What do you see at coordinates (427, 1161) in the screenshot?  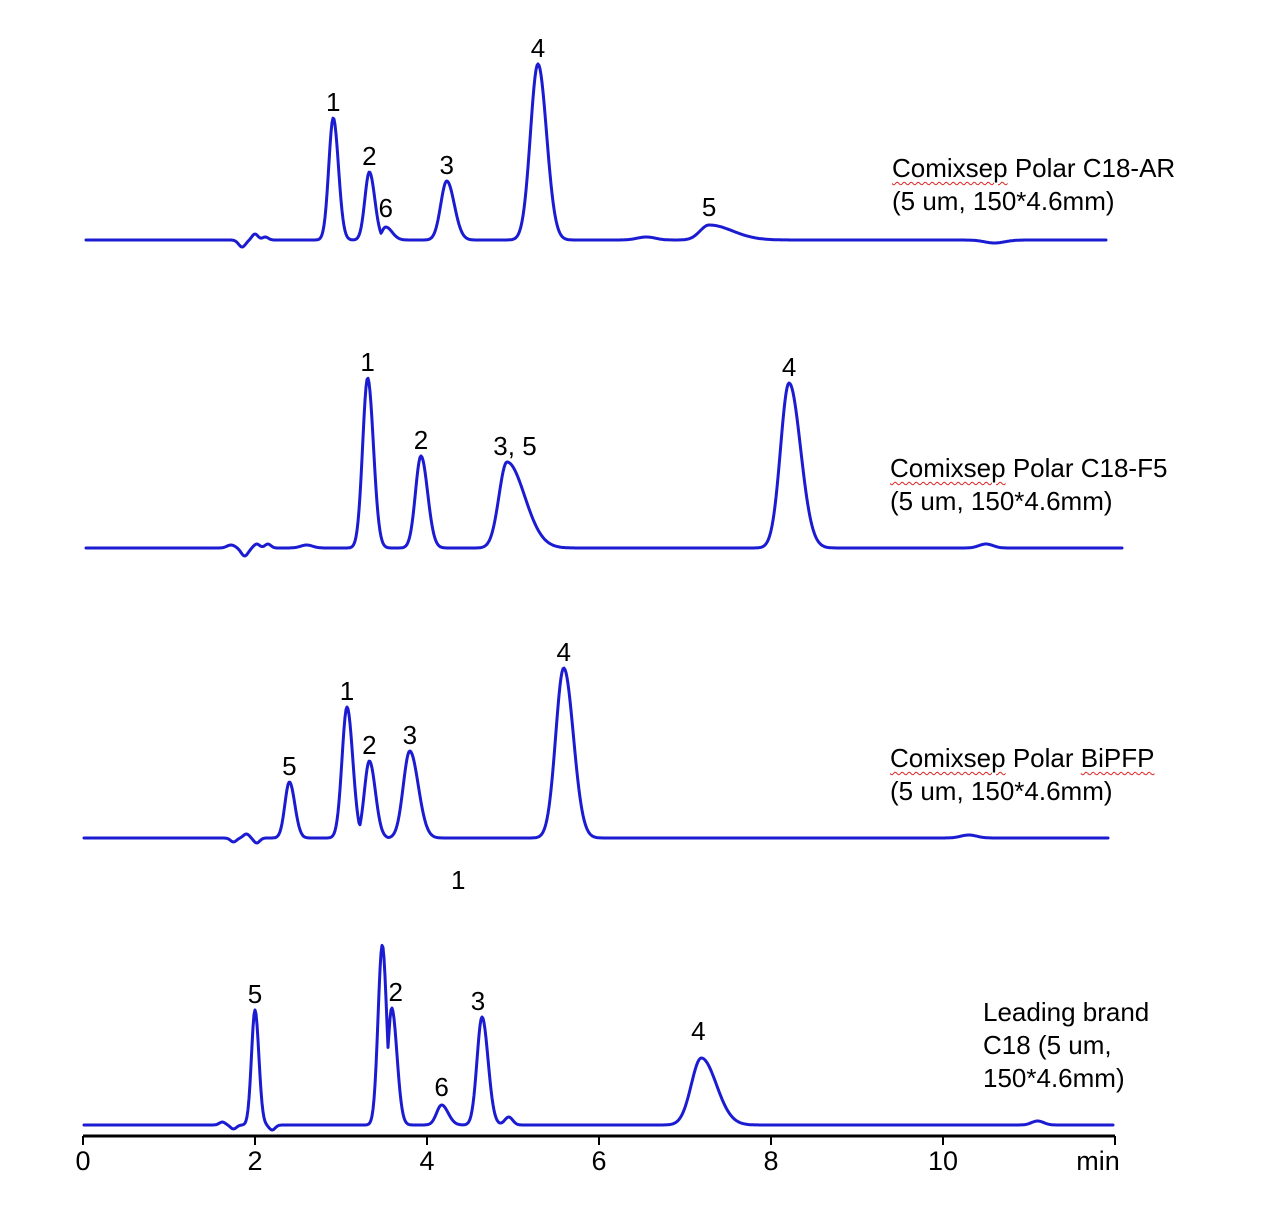 I see `x-tick-label: 4` at bounding box center [427, 1161].